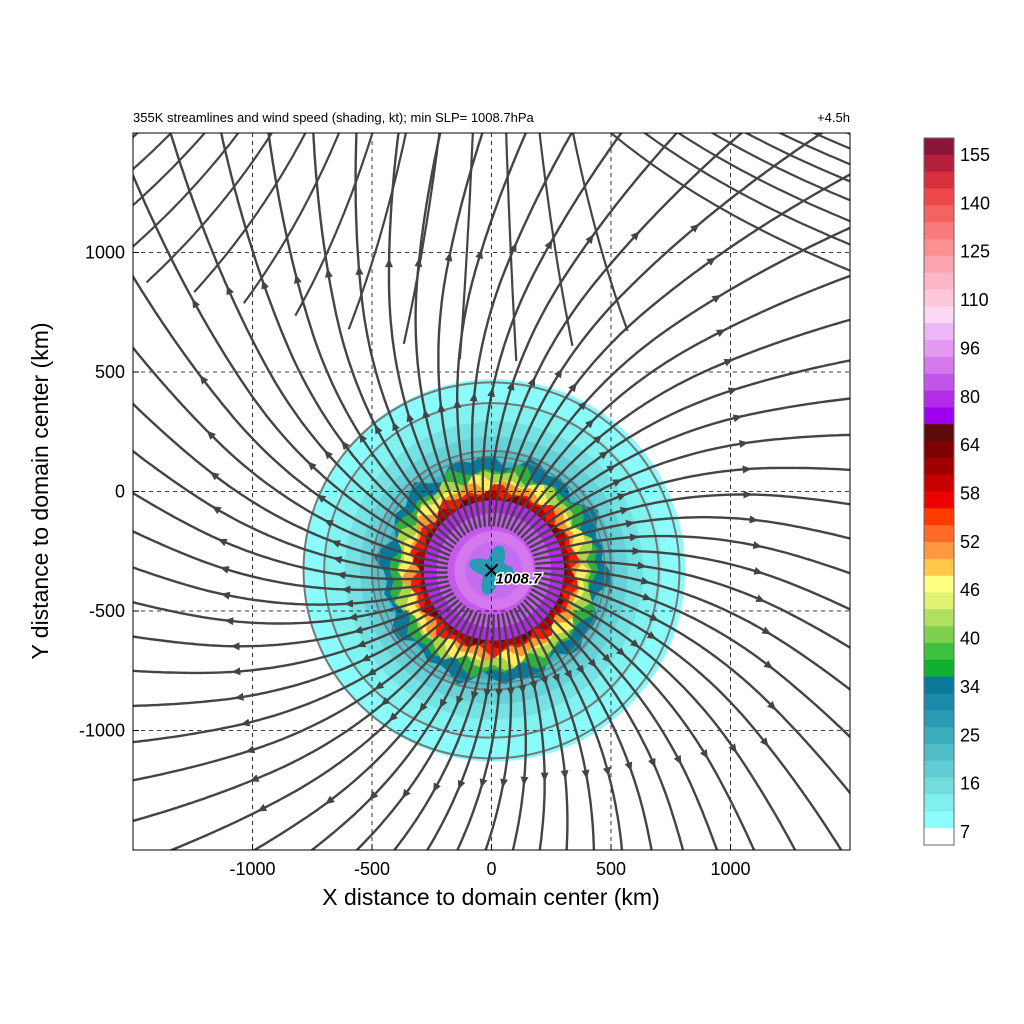  I want to click on x-axis-ticks: -1000 -500 0 500 1000, so click(490, 861).